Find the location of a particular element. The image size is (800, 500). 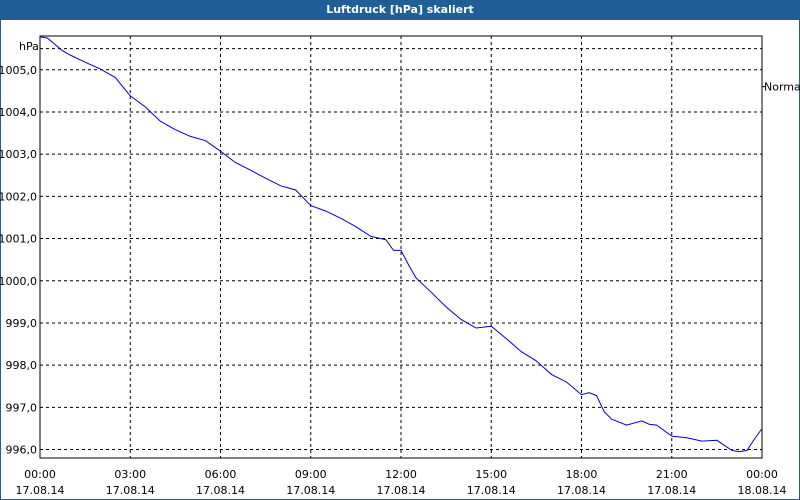

y-tick-label: 1005,0 is located at coordinates (18, 70).